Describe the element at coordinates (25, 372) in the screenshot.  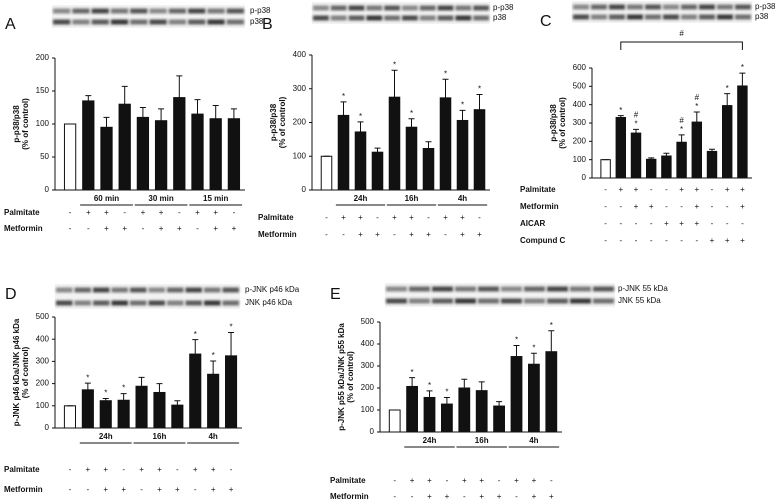
I see `y-axis-label: (% of control)` at that location.